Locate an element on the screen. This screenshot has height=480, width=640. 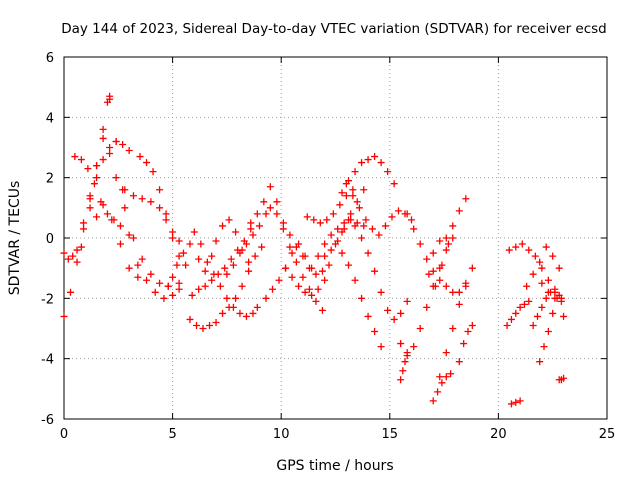
x-tick-label: 20 is located at coordinates (498, 434).